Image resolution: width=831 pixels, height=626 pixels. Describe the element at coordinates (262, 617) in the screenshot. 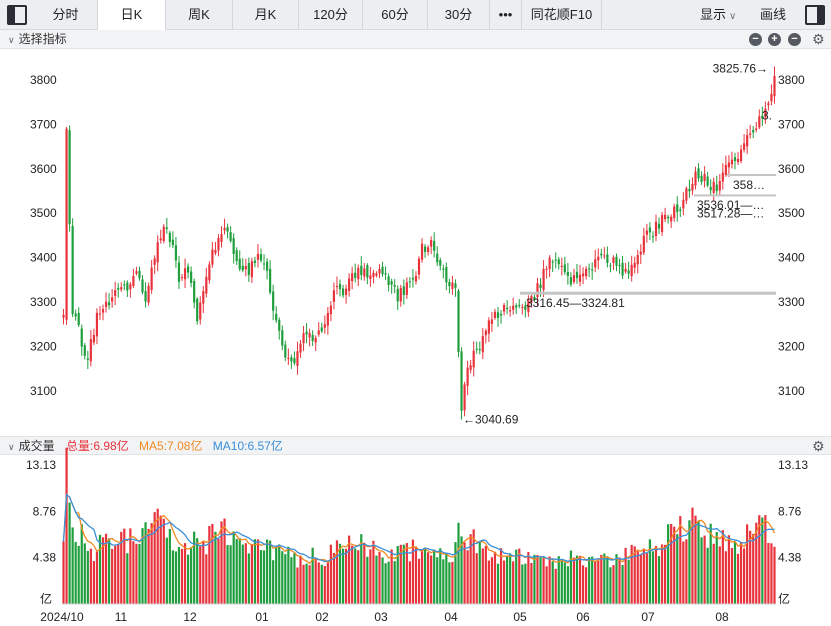

I see `x-tick-3: 01` at that location.